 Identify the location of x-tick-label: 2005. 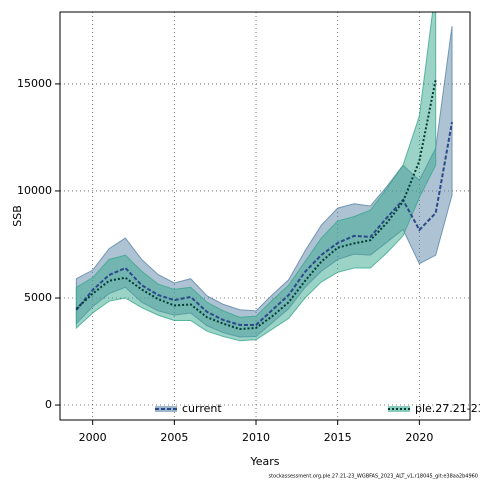
(174, 437).